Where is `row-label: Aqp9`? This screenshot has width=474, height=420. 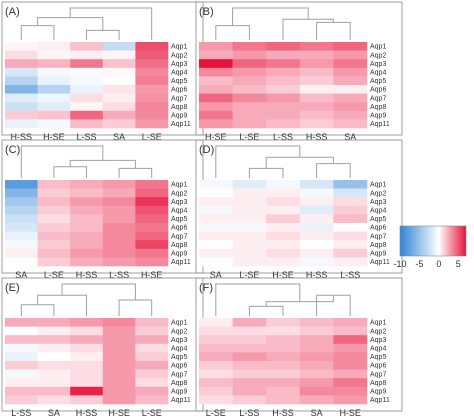 row-label: Aqp9 is located at coordinates (179, 116).